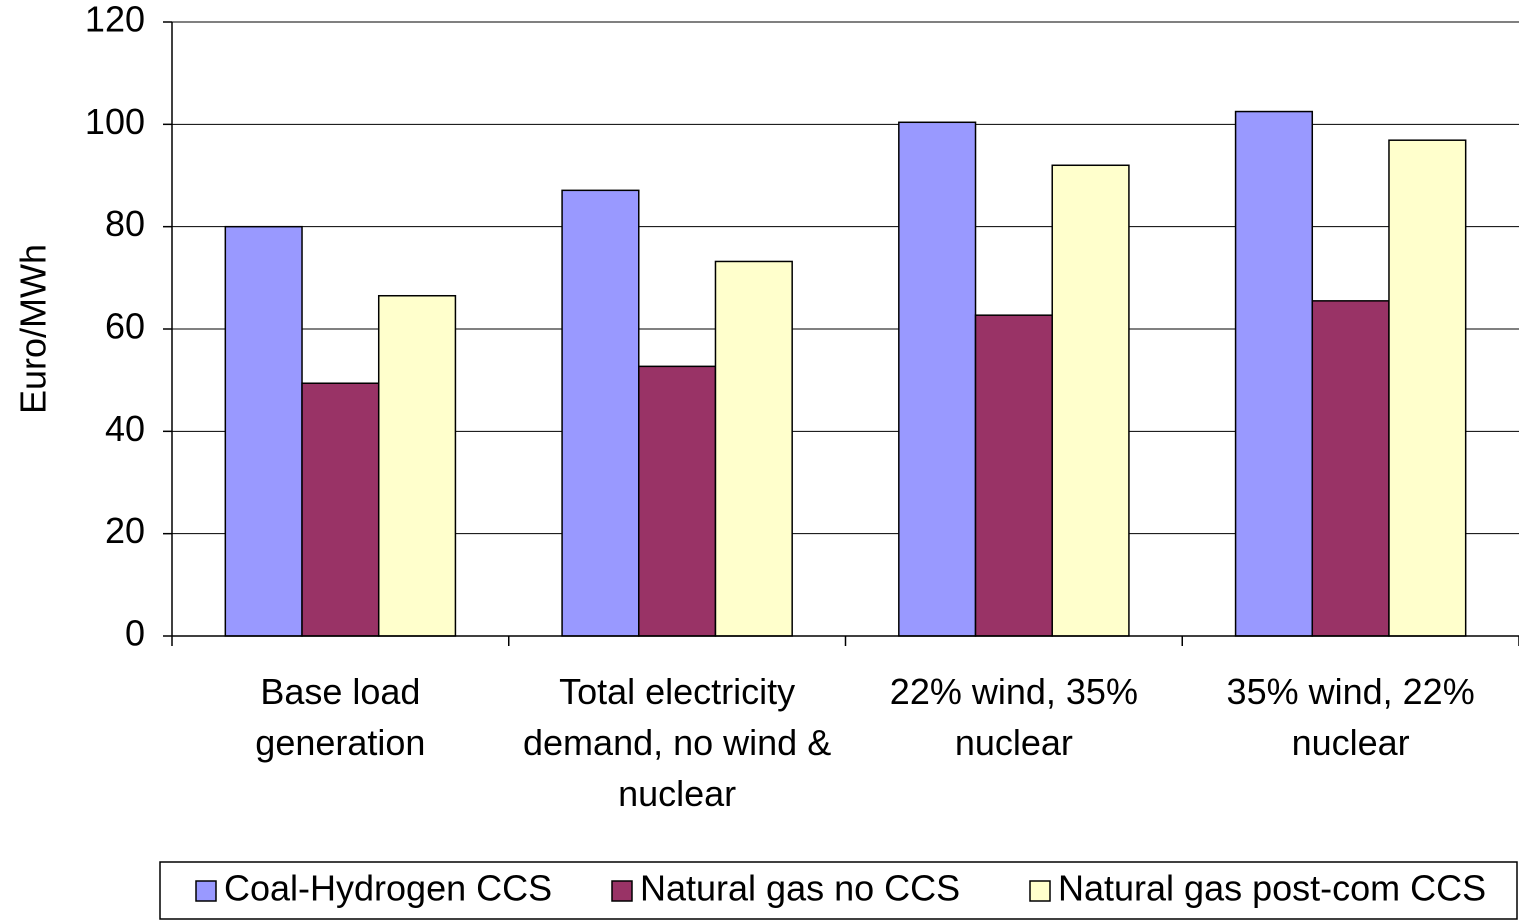  What do you see at coordinates (125, 223) in the screenshot?
I see `y-tick-label: 80` at bounding box center [125, 223].